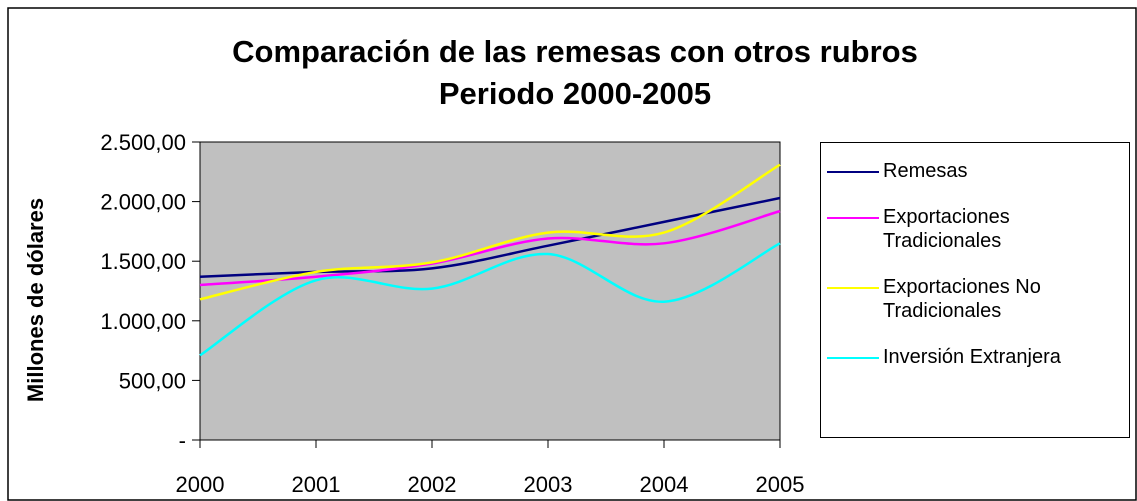 This screenshot has width=1137, height=501. I want to click on x-tick-label: 2001, so click(316, 484).